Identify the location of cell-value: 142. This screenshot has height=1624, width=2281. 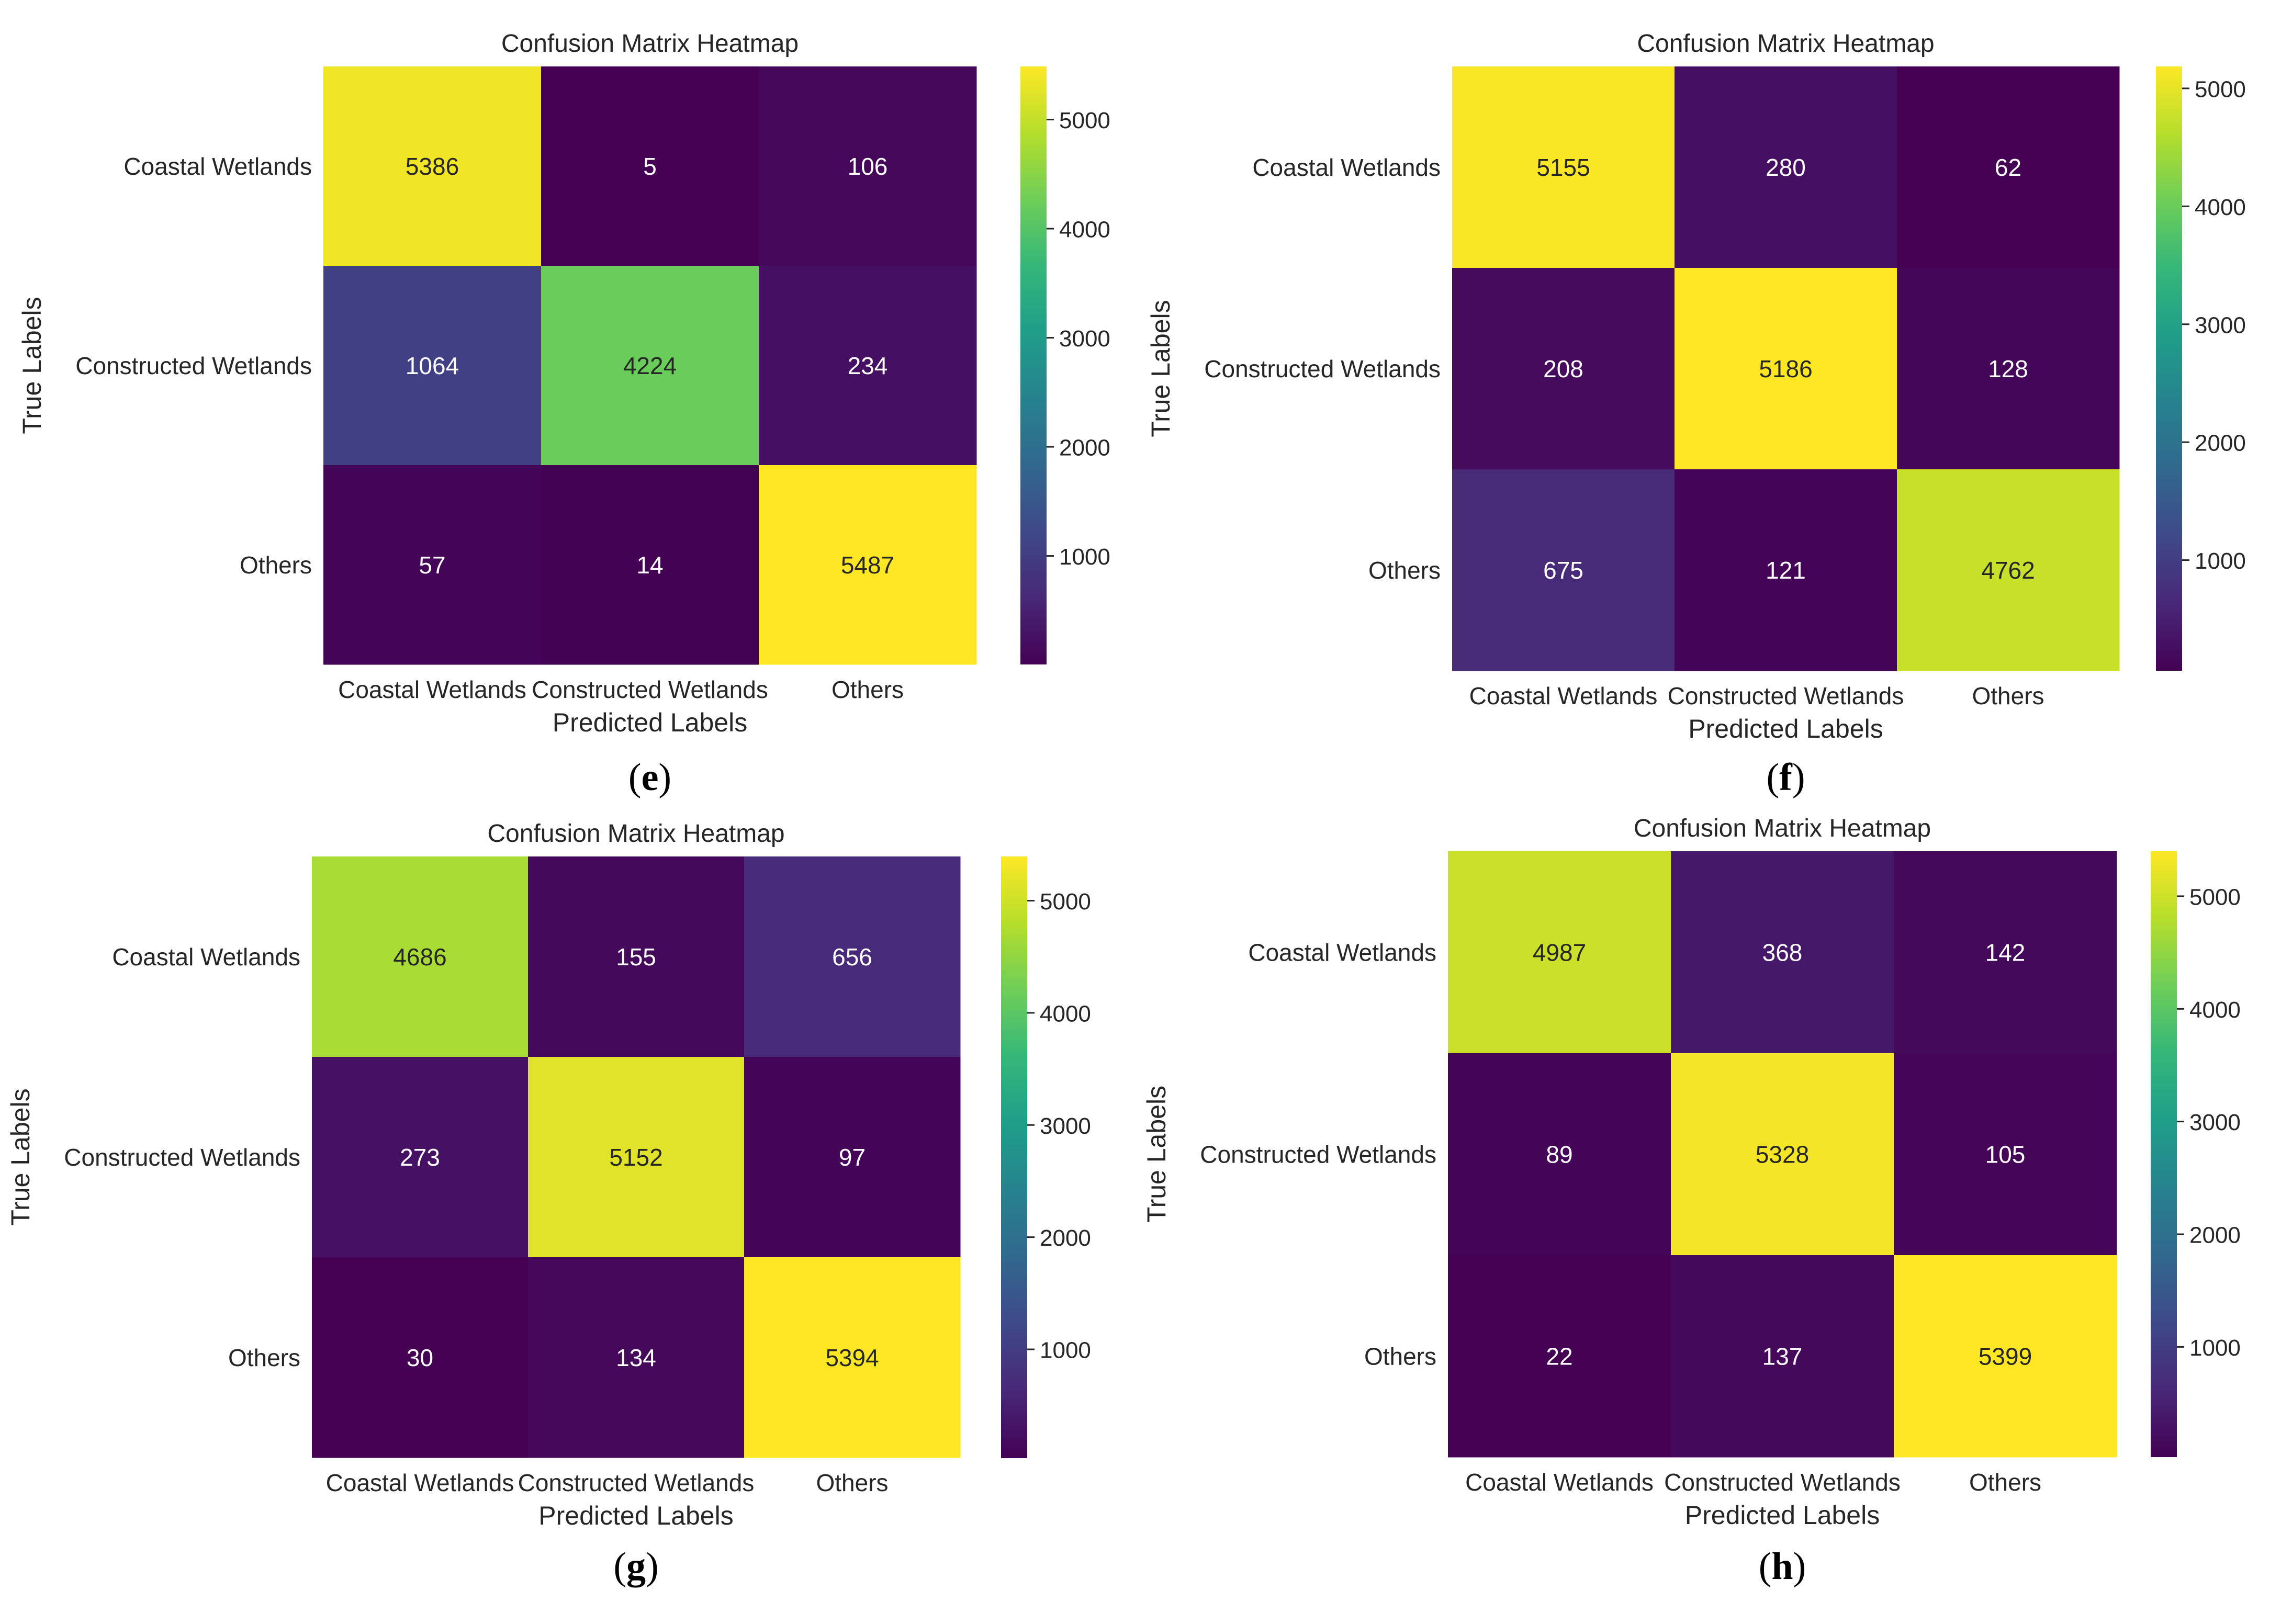
(2006, 953).